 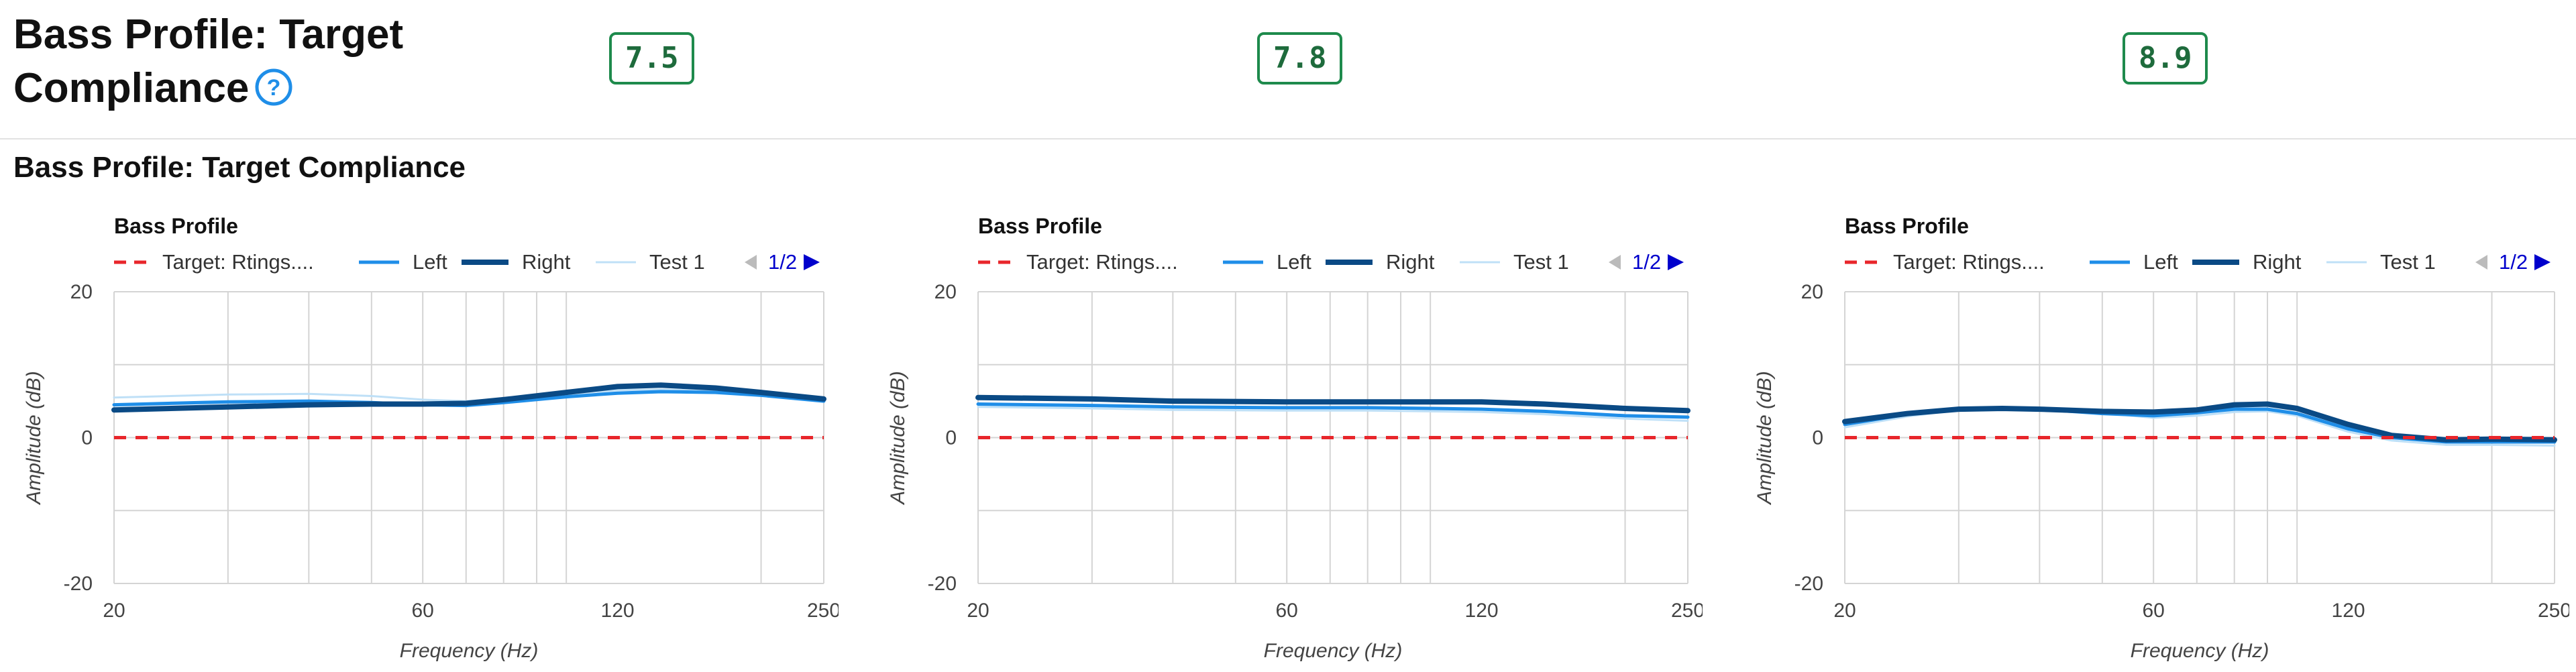 What do you see at coordinates (208, 61) in the screenshot?
I see `page-title-text: Bass Profile: Target Compliance` at bounding box center [208, 61].